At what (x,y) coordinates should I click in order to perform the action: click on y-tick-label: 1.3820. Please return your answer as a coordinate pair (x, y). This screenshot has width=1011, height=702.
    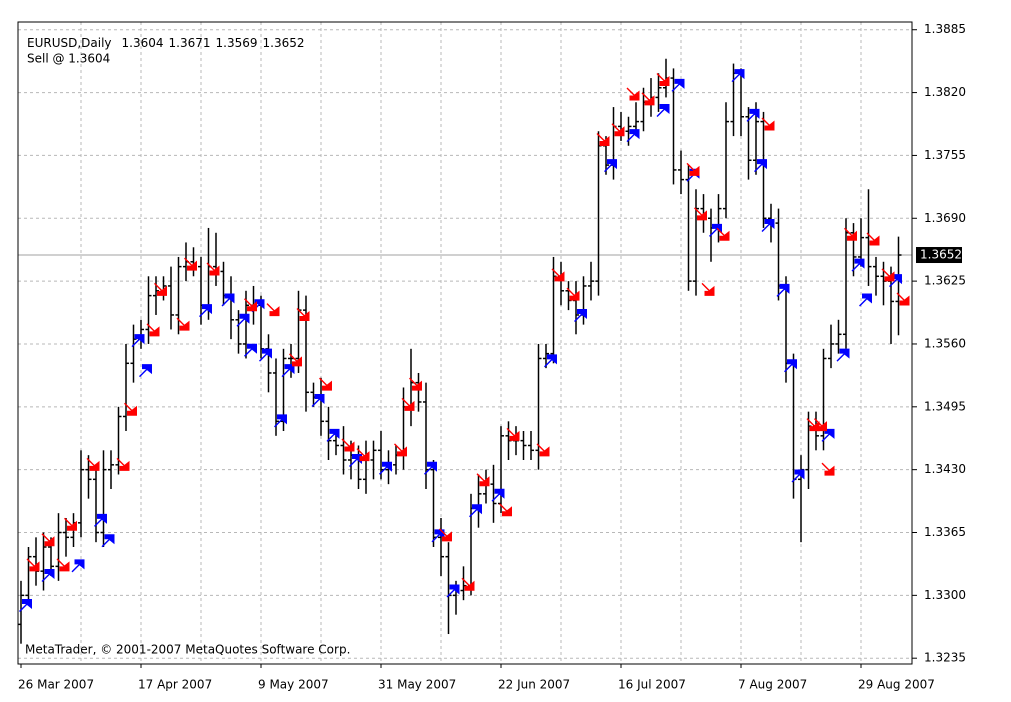
    Looking at the image, I should click on (945, 92).